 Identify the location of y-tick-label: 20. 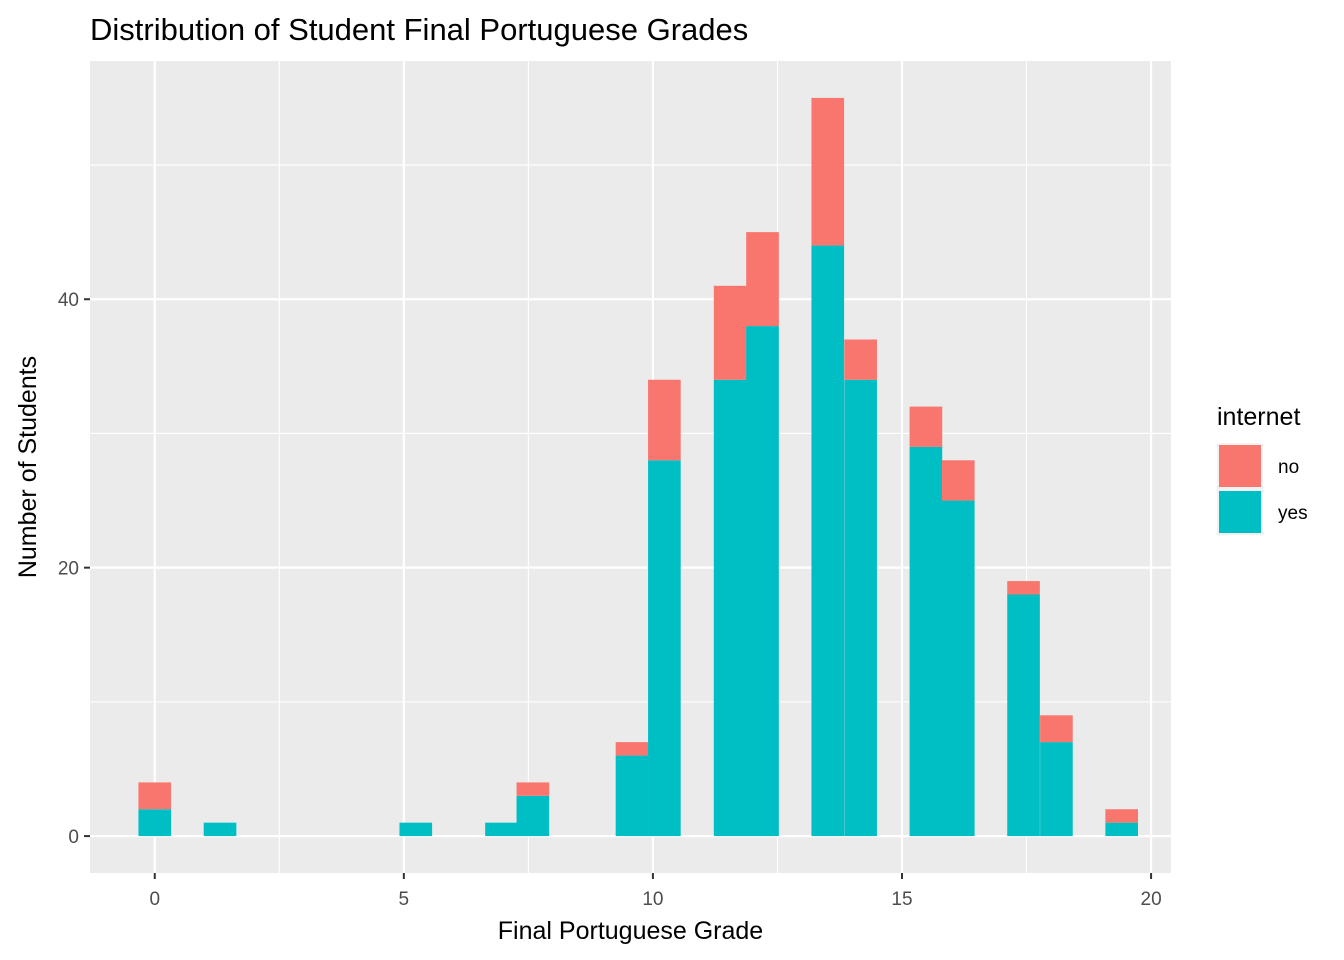
(68, 569).